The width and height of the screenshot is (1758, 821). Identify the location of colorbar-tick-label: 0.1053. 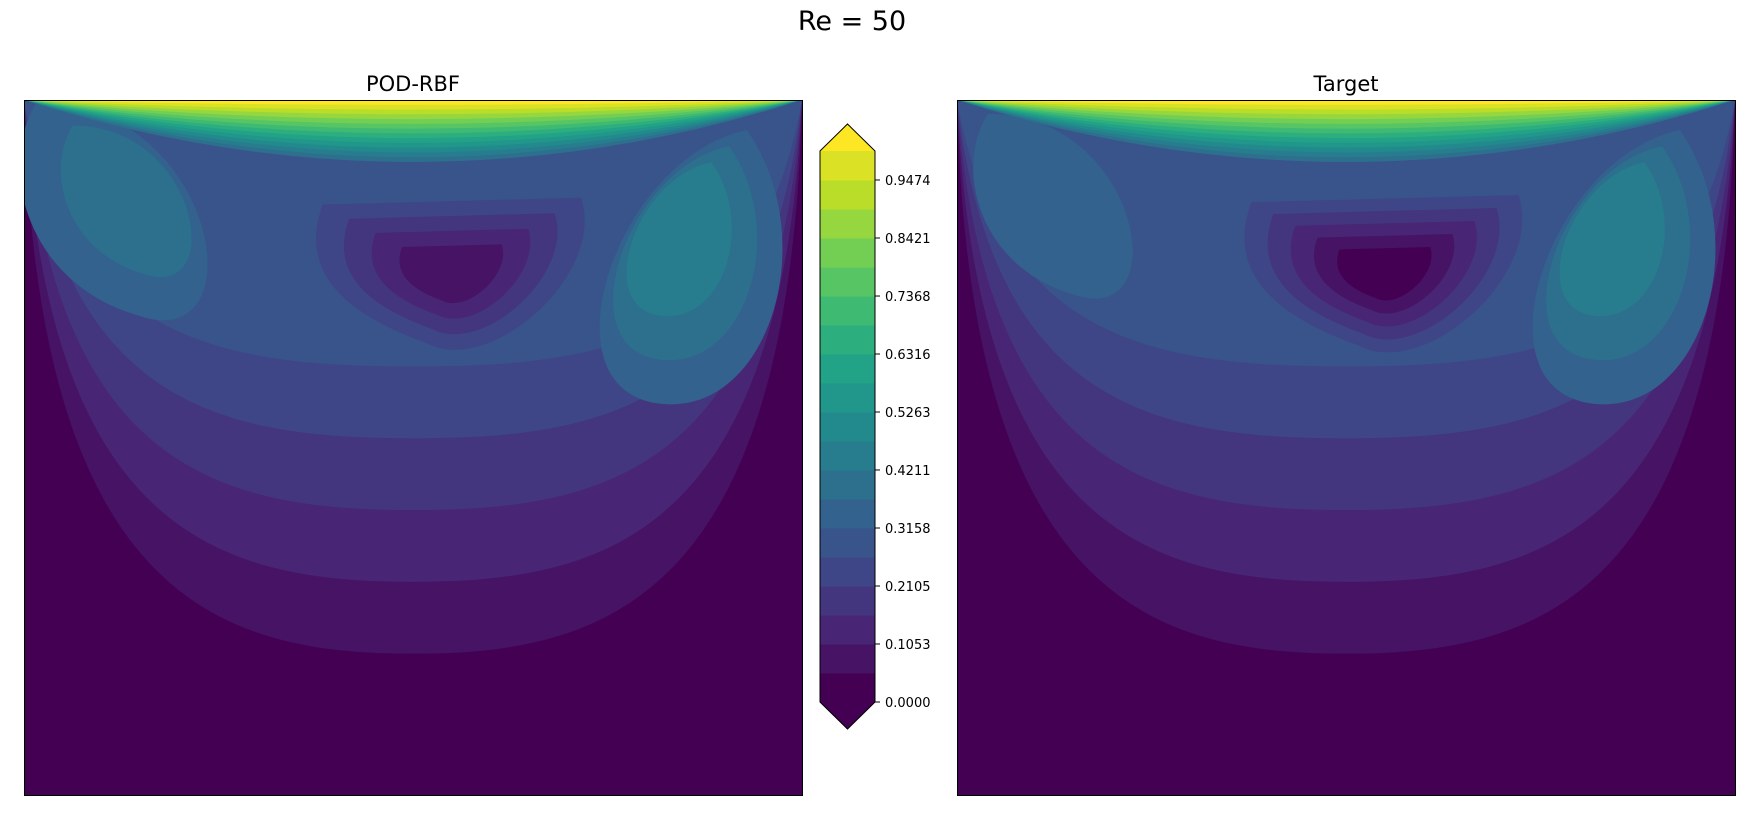
(908, 645).